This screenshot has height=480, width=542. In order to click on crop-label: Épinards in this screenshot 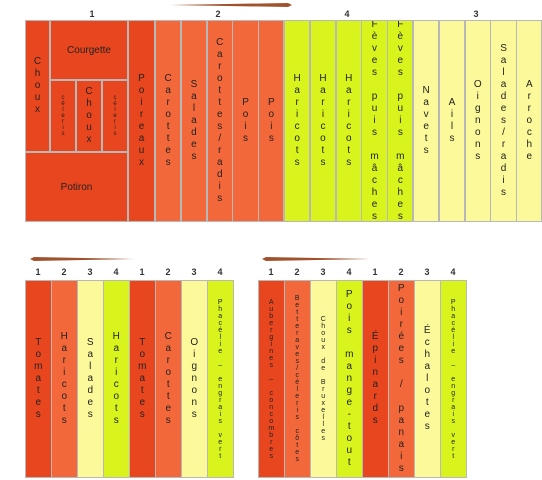, I will do `click(375, 379)`.